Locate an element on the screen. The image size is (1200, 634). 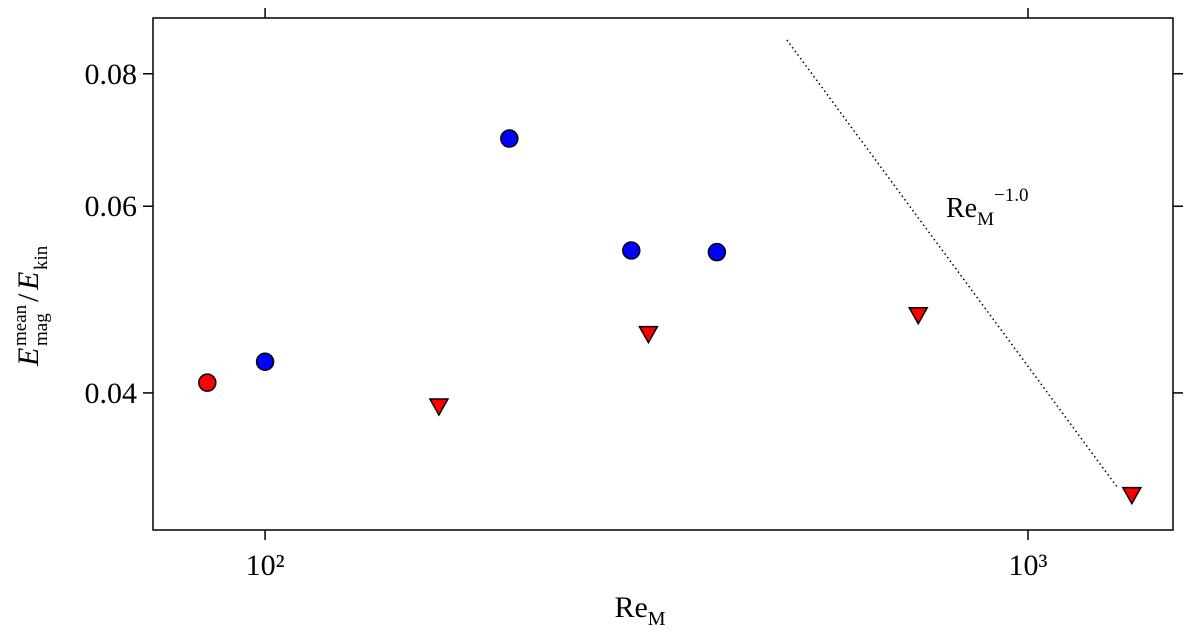
y-tick-label: 0.08 is located at coordinates (111, 74).